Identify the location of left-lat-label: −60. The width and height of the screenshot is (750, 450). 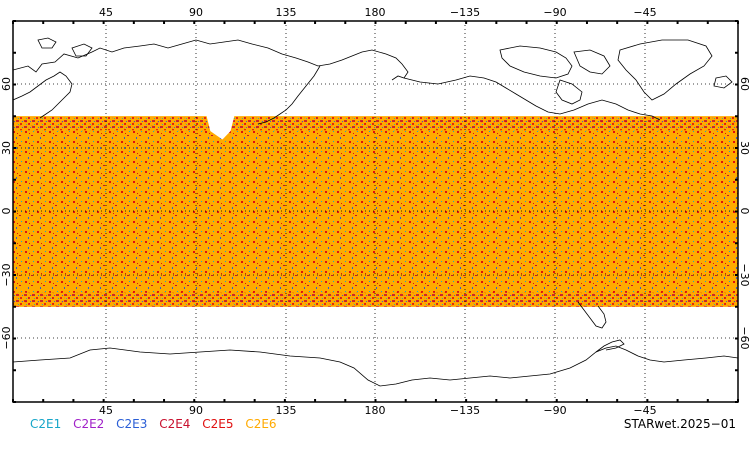
(6, 337).